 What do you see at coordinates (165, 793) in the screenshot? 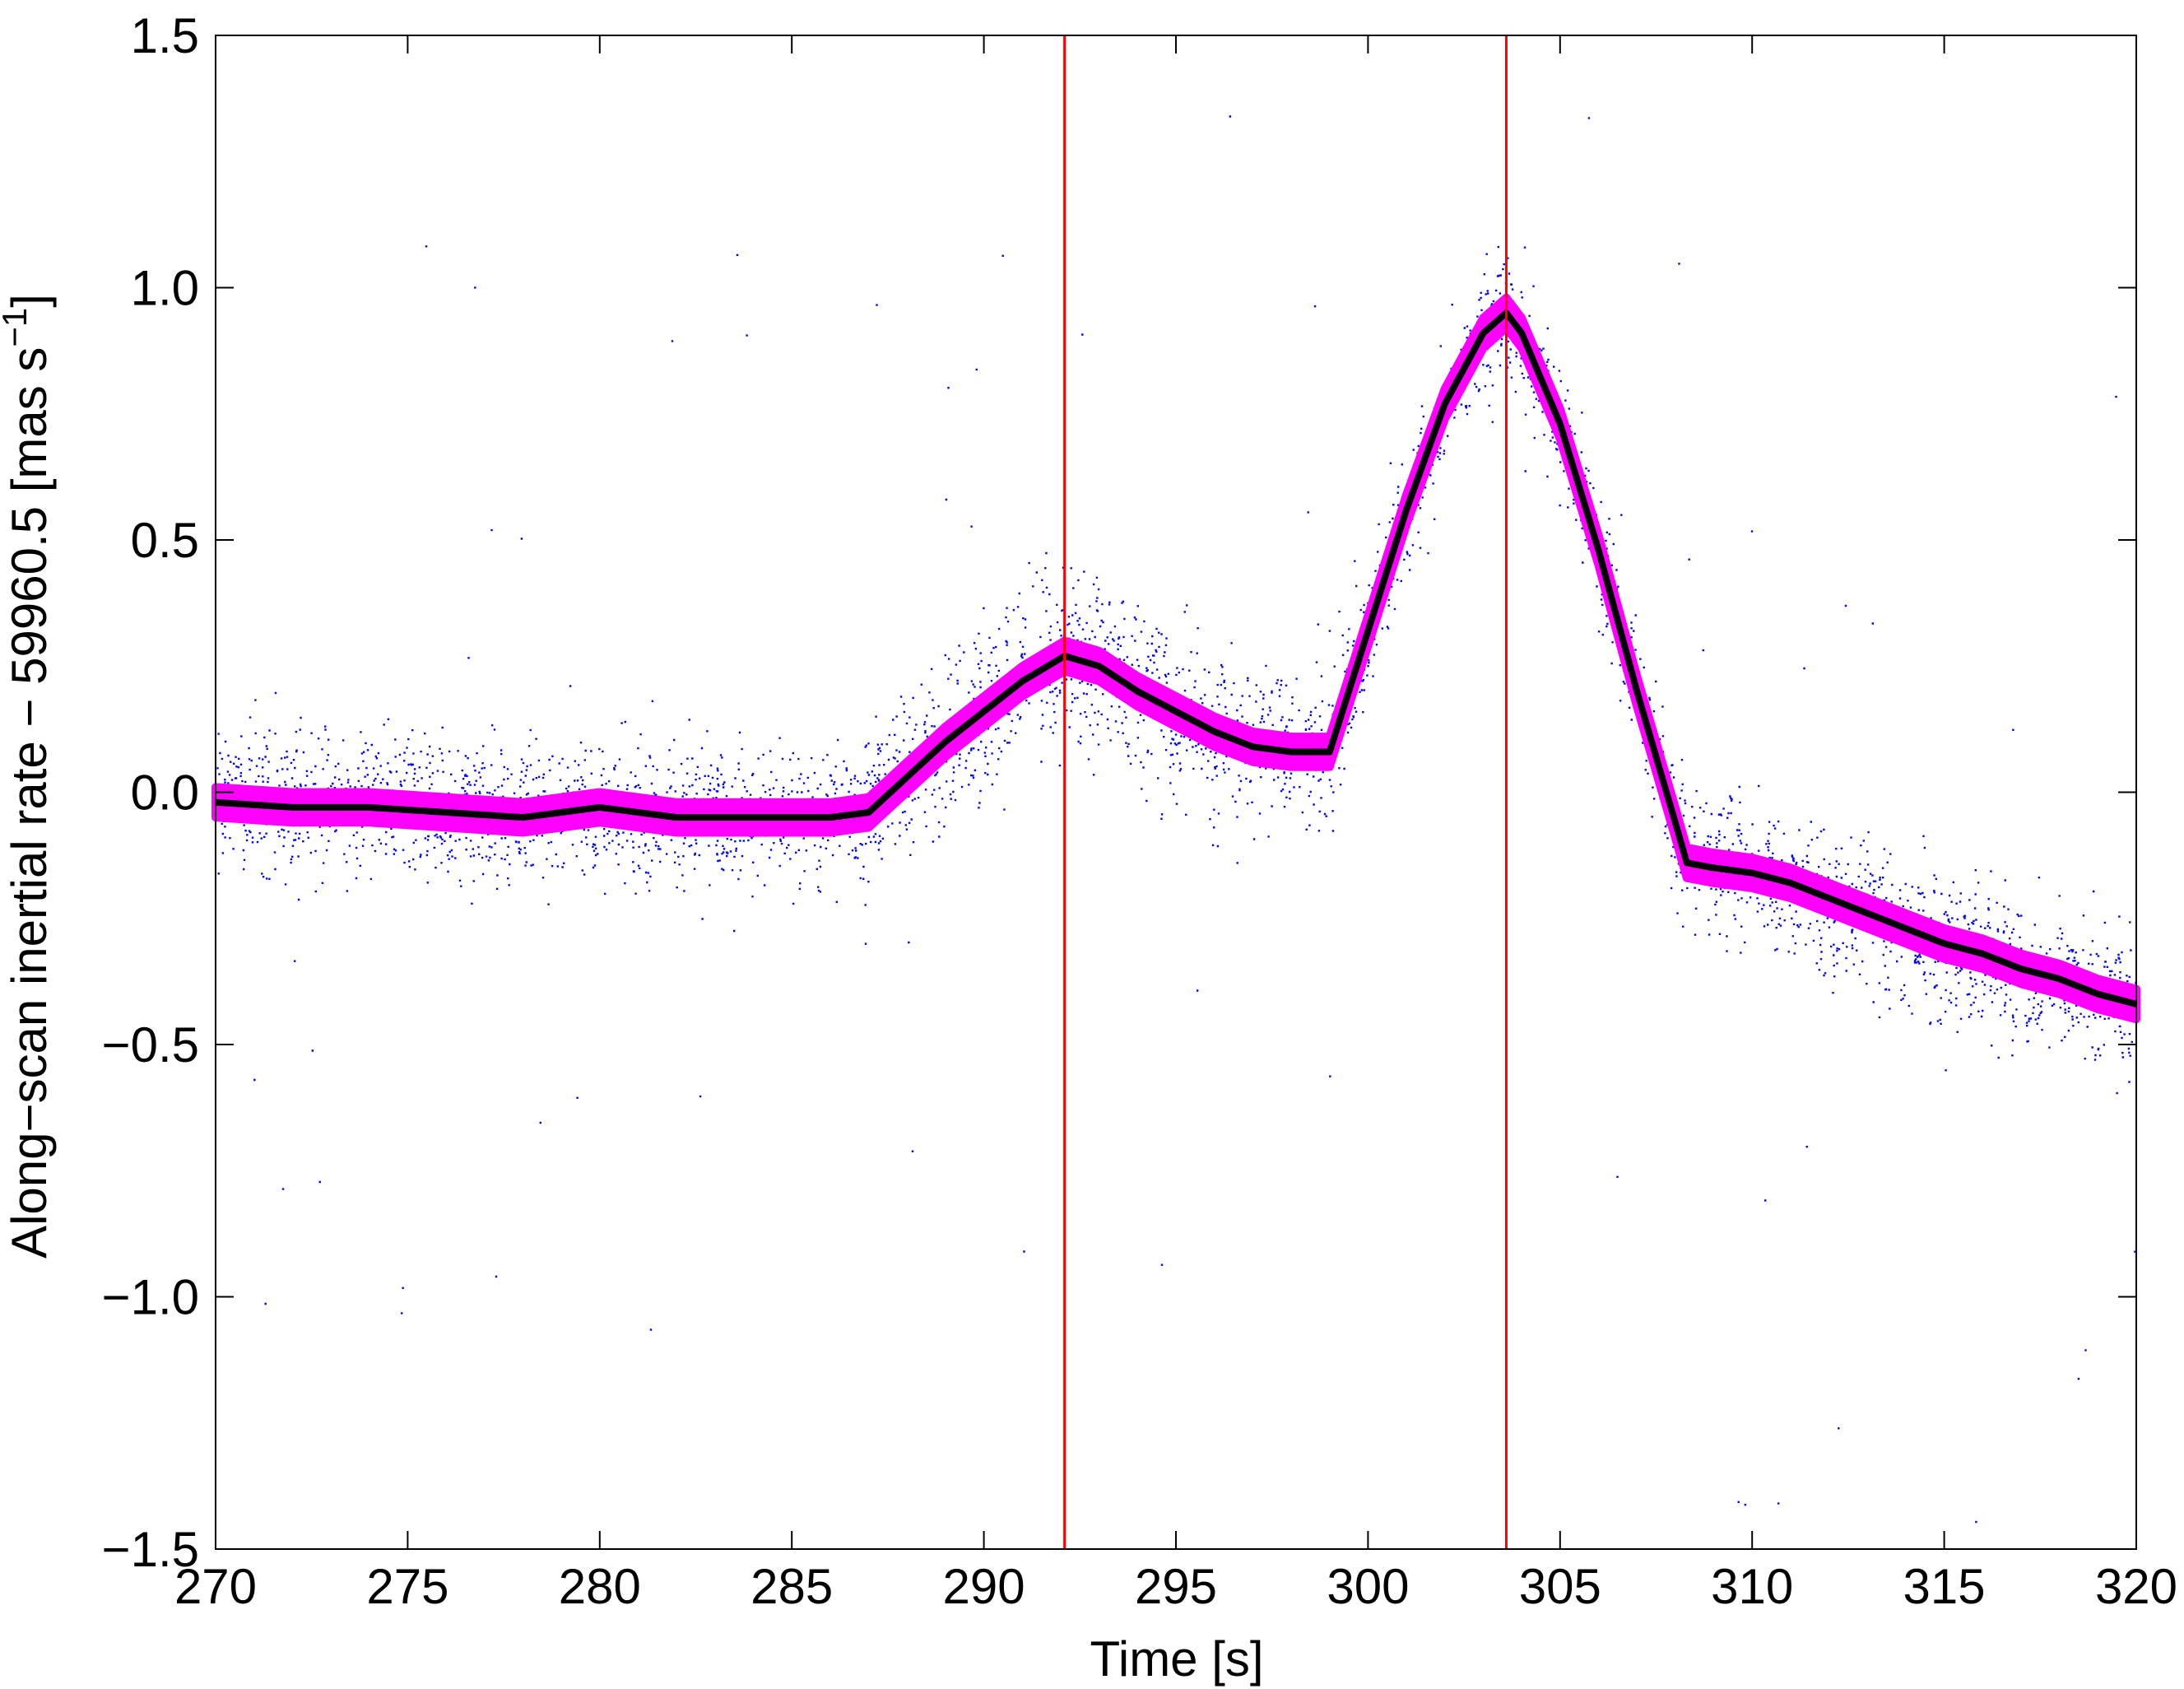
I see `y-tick-label: 0.0` at bounding box center [165, 793].